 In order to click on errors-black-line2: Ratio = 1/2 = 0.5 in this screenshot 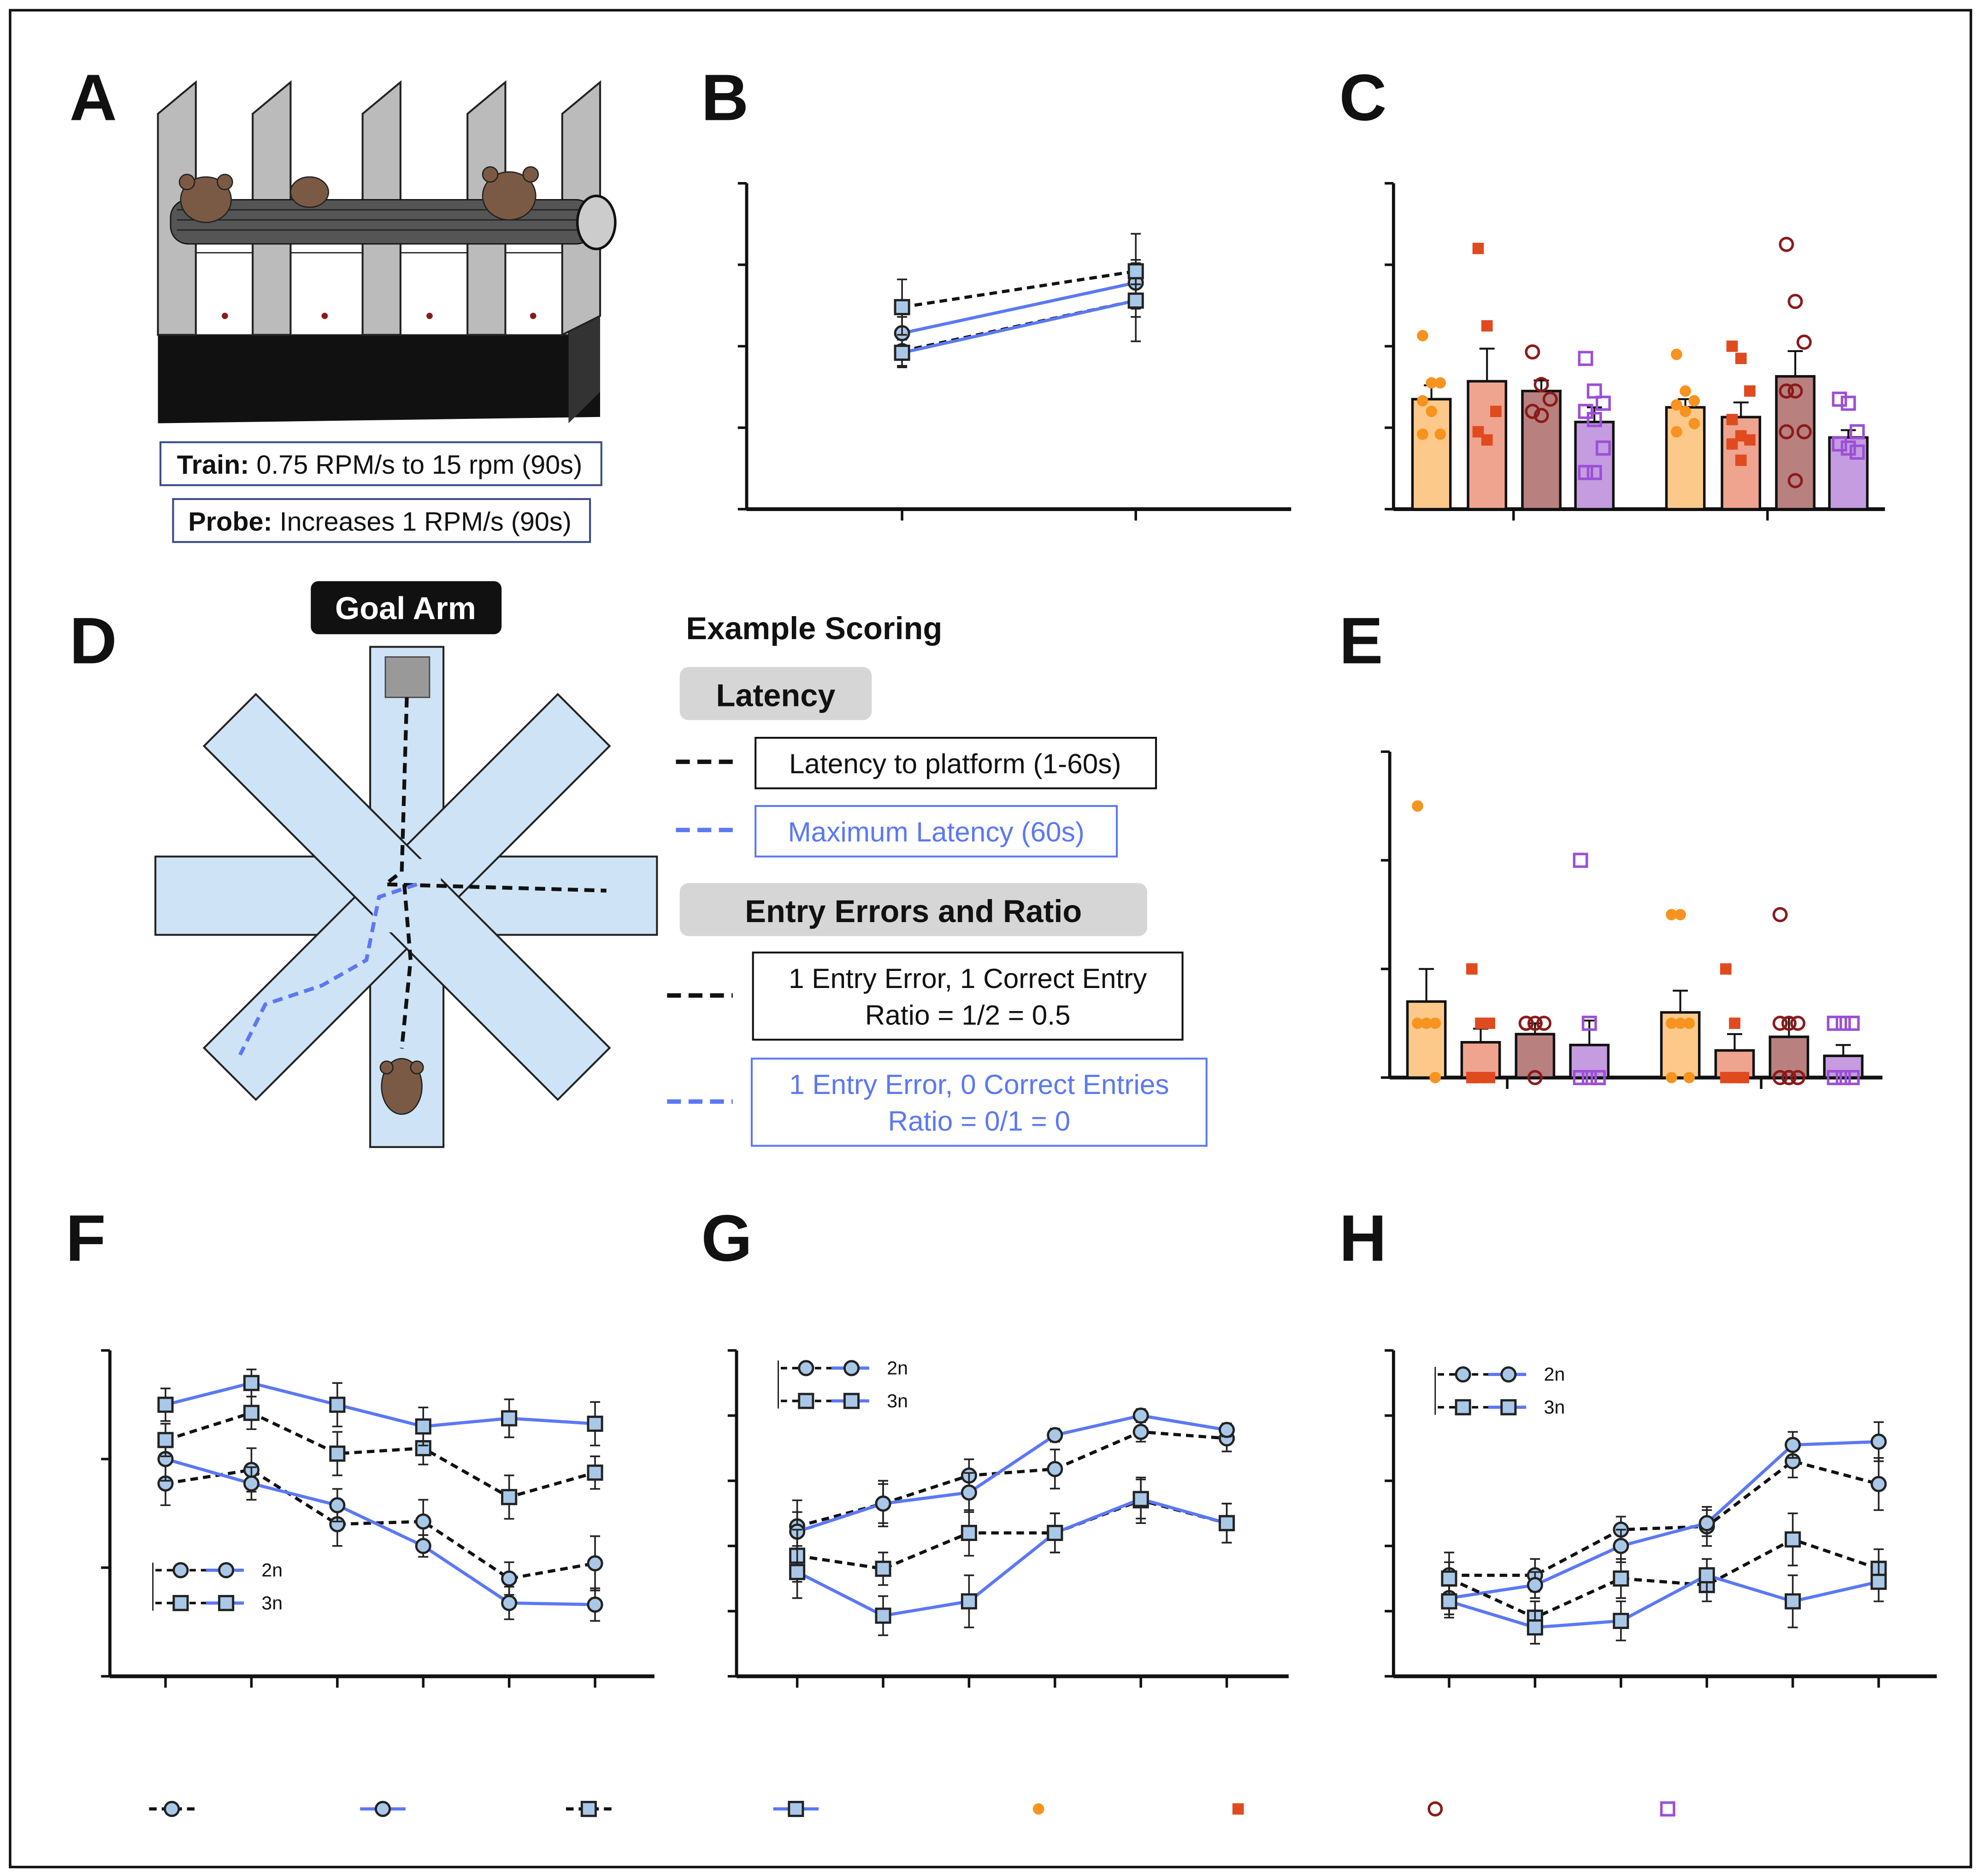, I will do `click(968, 1015)`.